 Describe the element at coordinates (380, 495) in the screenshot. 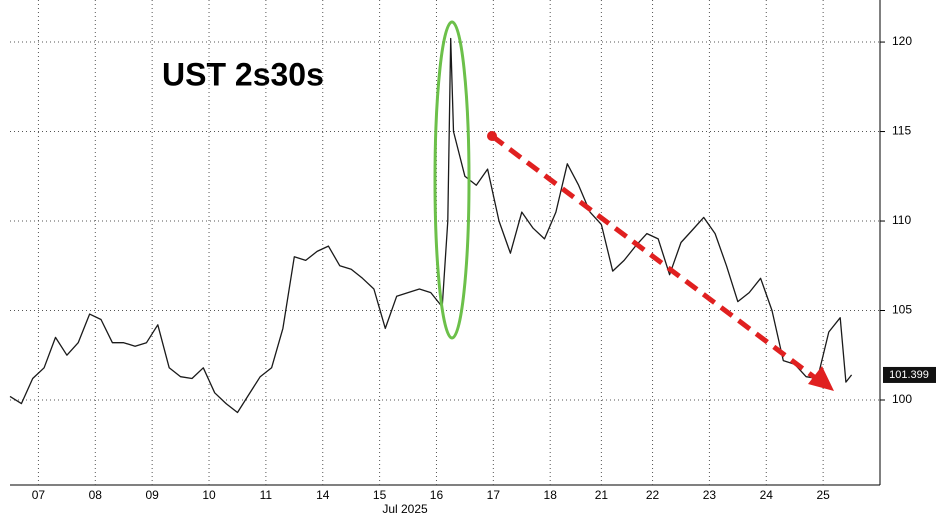

I see `x-tick-label: 15` at that location.